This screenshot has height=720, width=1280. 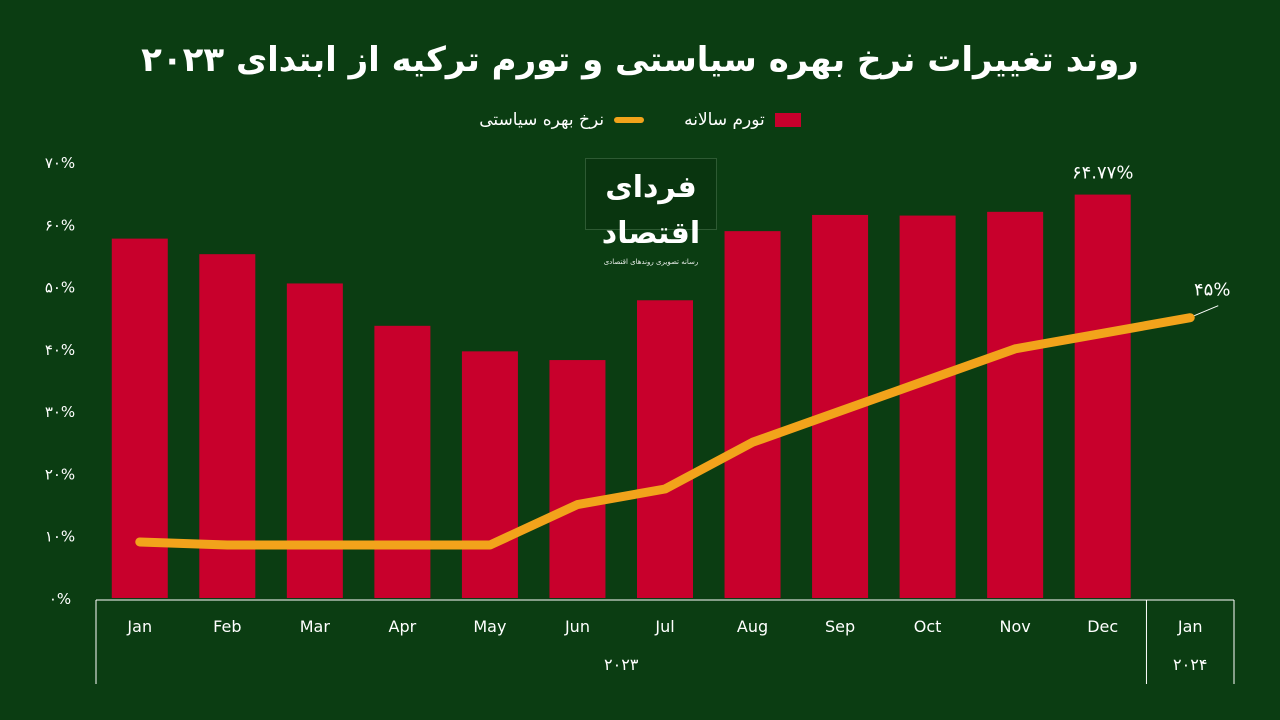 What do you see at coordinates (60, 350) in the screenshot?
I see `y-tick-label: ۴۰%` at bounding box center [60, 350].